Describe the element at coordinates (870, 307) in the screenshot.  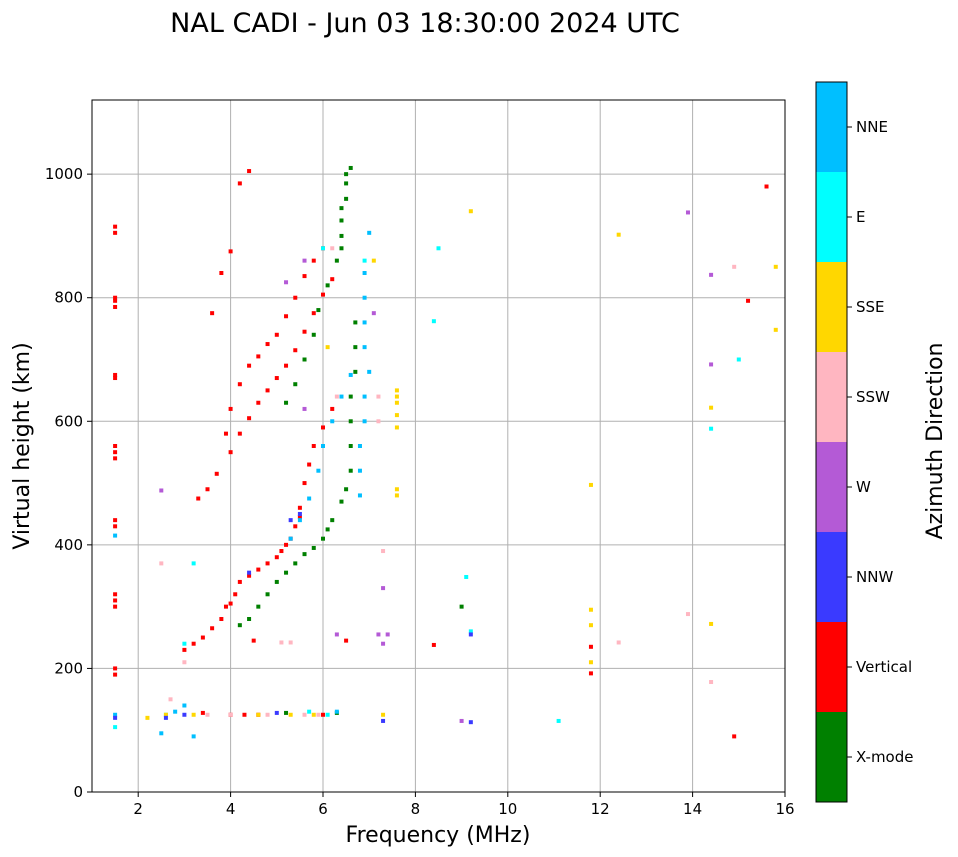
I see `colorbar-tick-label: SSE` at that location.